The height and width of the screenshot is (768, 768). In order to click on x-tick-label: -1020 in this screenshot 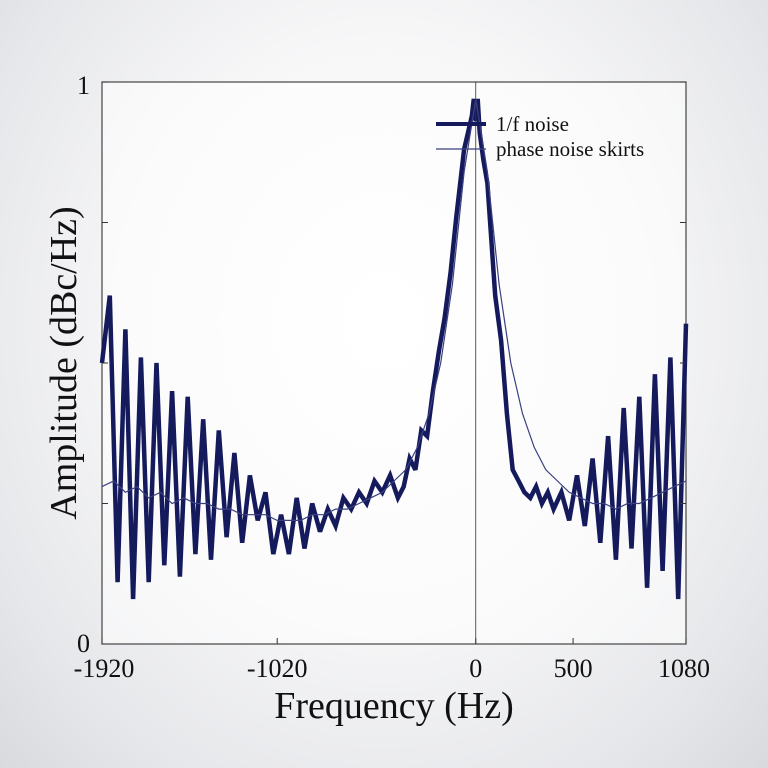, I will do `click(277, 668)`.